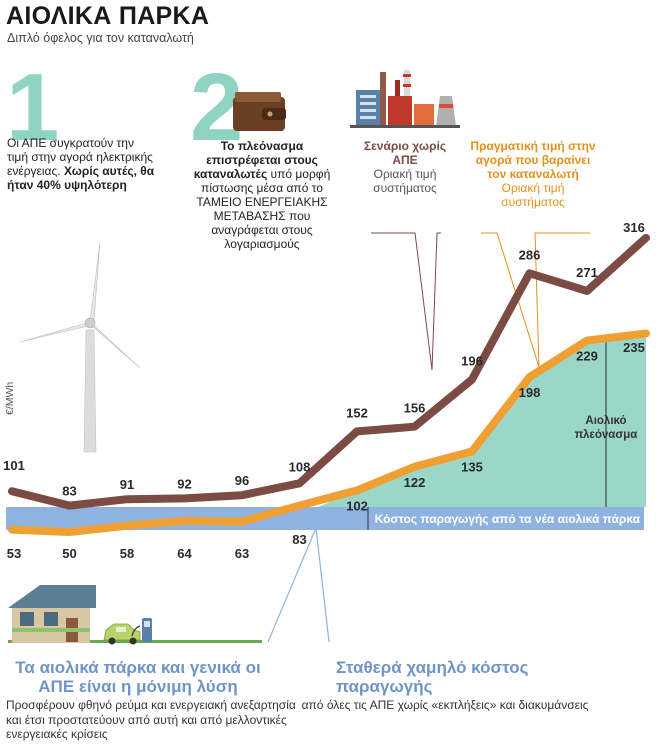  Describe the element at coordinates (530, 392) in the screenshot. I see `label-real-9: 198` at that location.